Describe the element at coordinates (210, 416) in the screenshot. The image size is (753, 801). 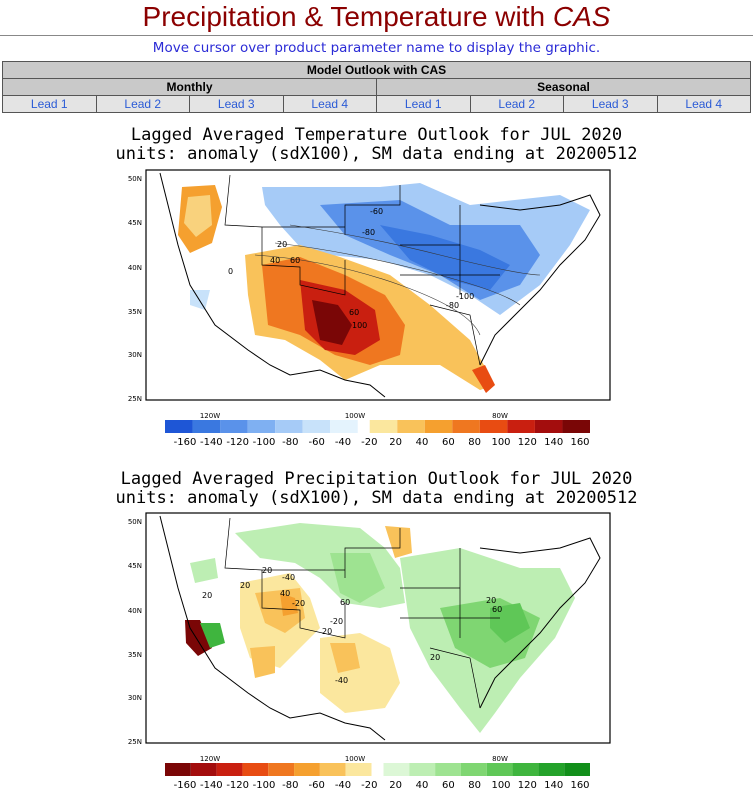
I see `lon-label: 120W` at that location.